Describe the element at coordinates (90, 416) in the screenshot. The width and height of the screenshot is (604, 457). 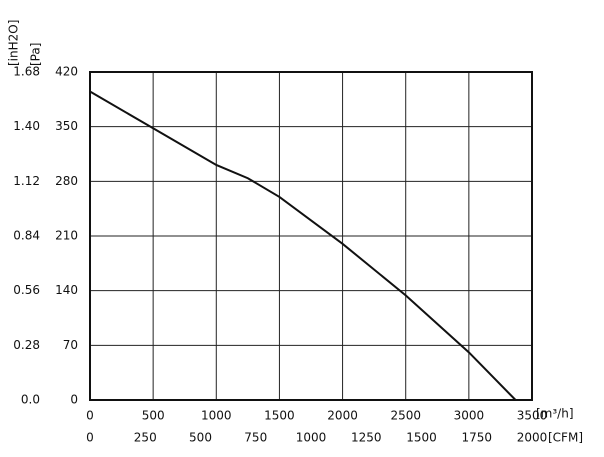
I see `x-tick-label: 0` at that location.